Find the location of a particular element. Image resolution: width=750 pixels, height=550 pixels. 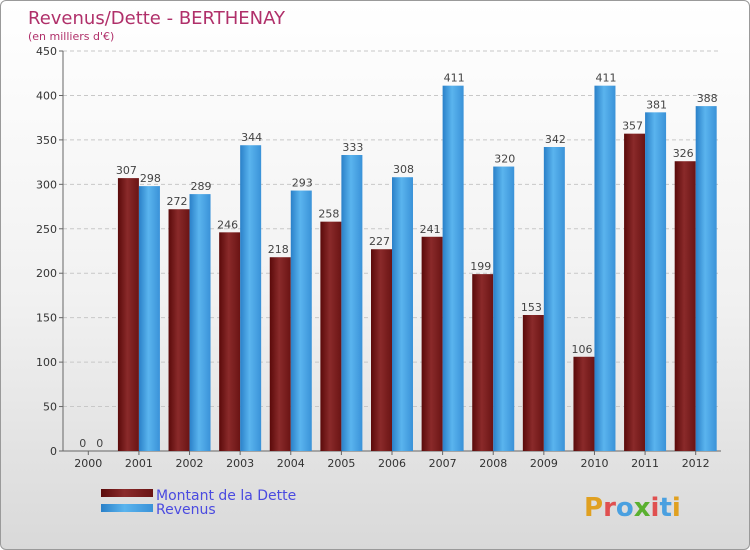

data-label-debt: 246 is located at coordinates (227, 224).